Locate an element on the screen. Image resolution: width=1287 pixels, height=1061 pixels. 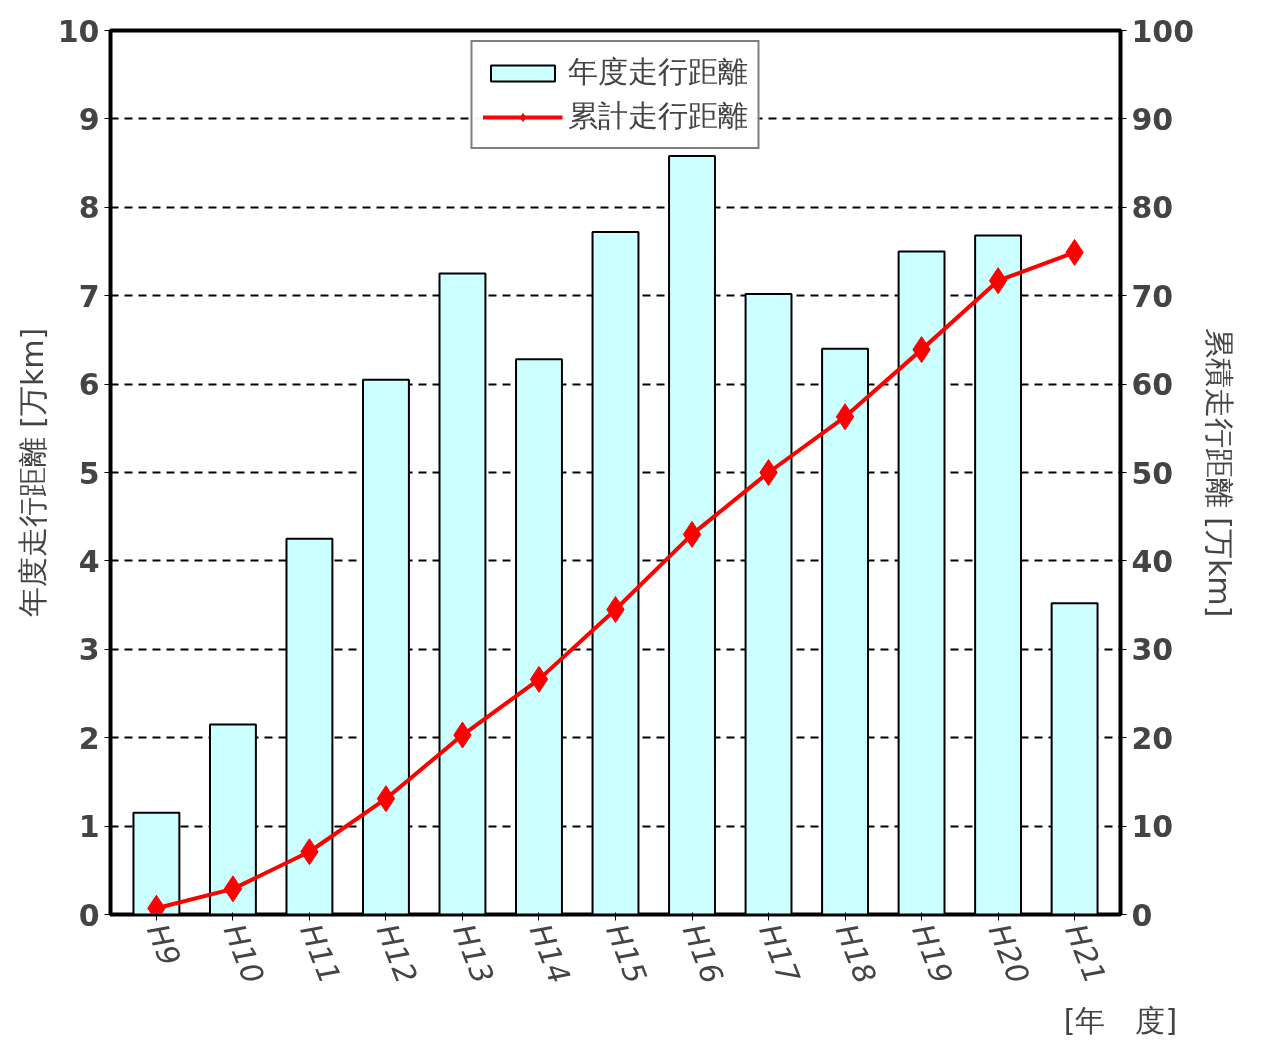
y-tick-label: 0 is located at coordinates (89, 915).